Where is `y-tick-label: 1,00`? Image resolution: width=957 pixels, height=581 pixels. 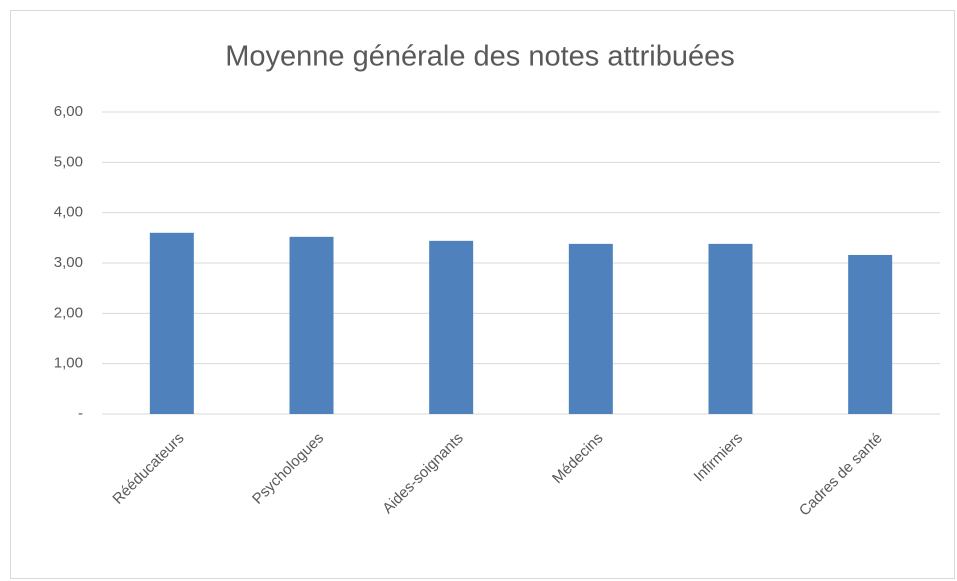
y-tick-label: 1,00 is located at coordinates (68, 363).